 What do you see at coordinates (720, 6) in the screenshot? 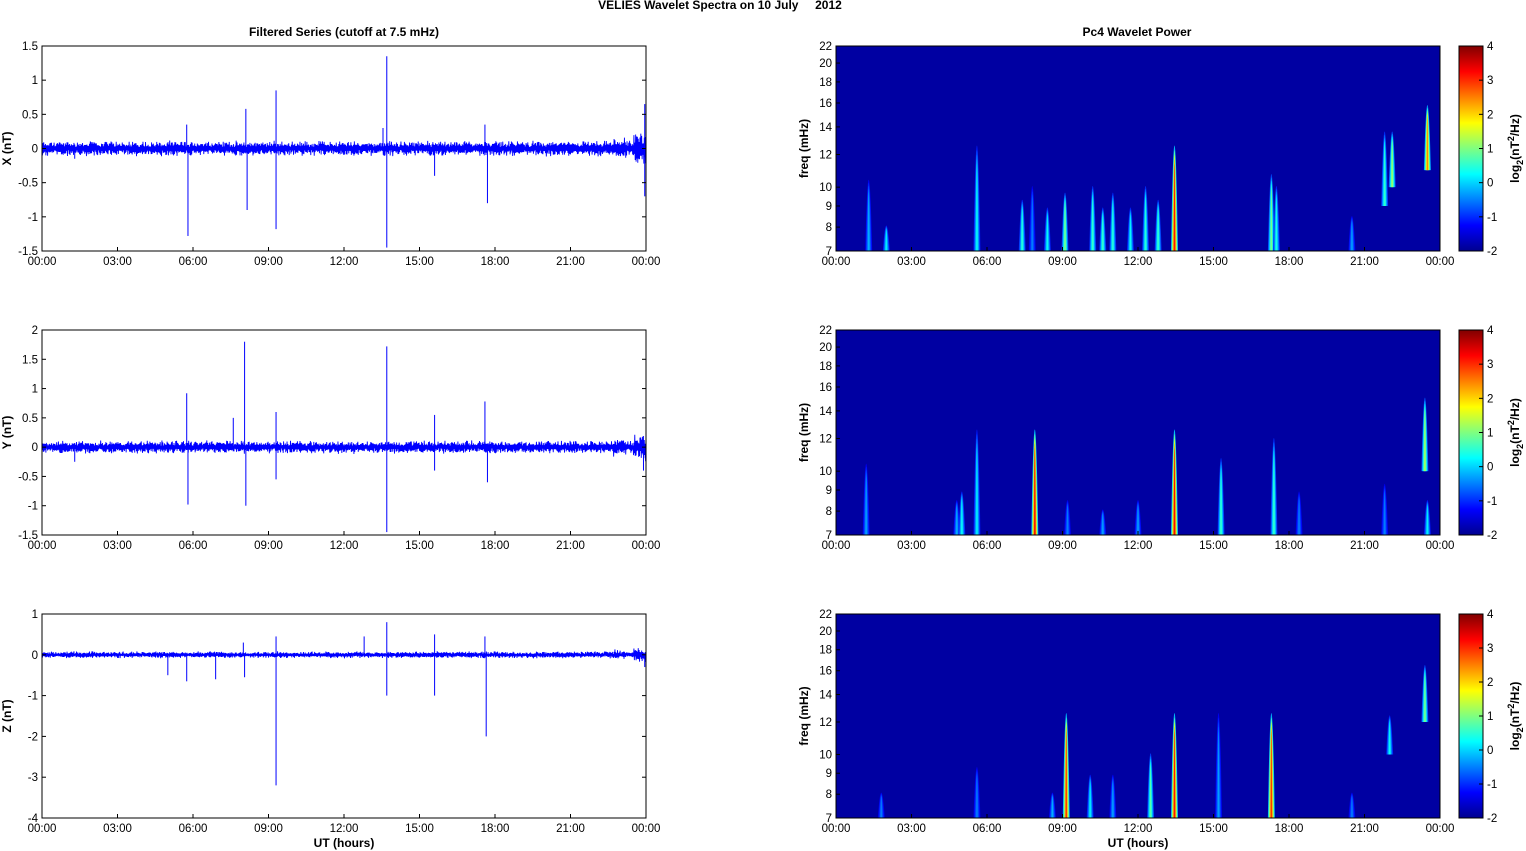
I see `figure-title: VELIES Wavelet Spectra on 10 July 2012` at bounding box center [720, 6].